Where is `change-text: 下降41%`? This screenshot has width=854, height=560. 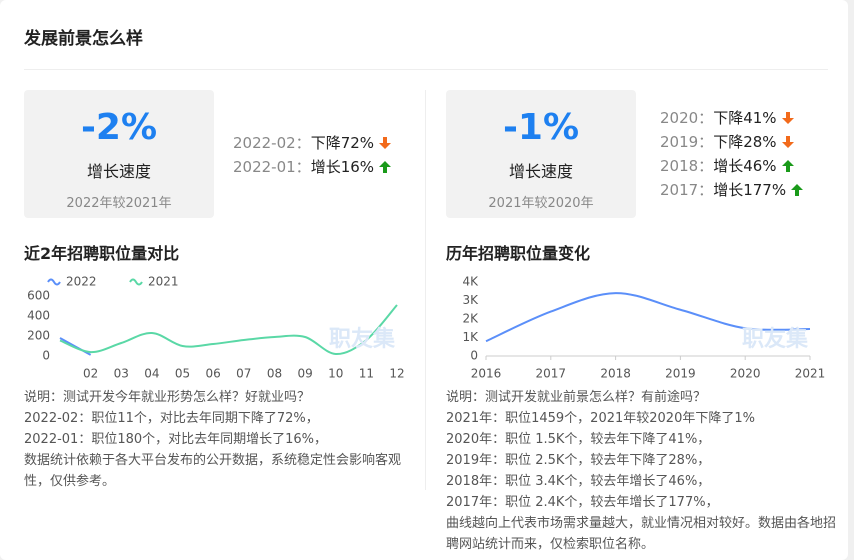
change-text: 下降41% is located at coordinates (745, 118).